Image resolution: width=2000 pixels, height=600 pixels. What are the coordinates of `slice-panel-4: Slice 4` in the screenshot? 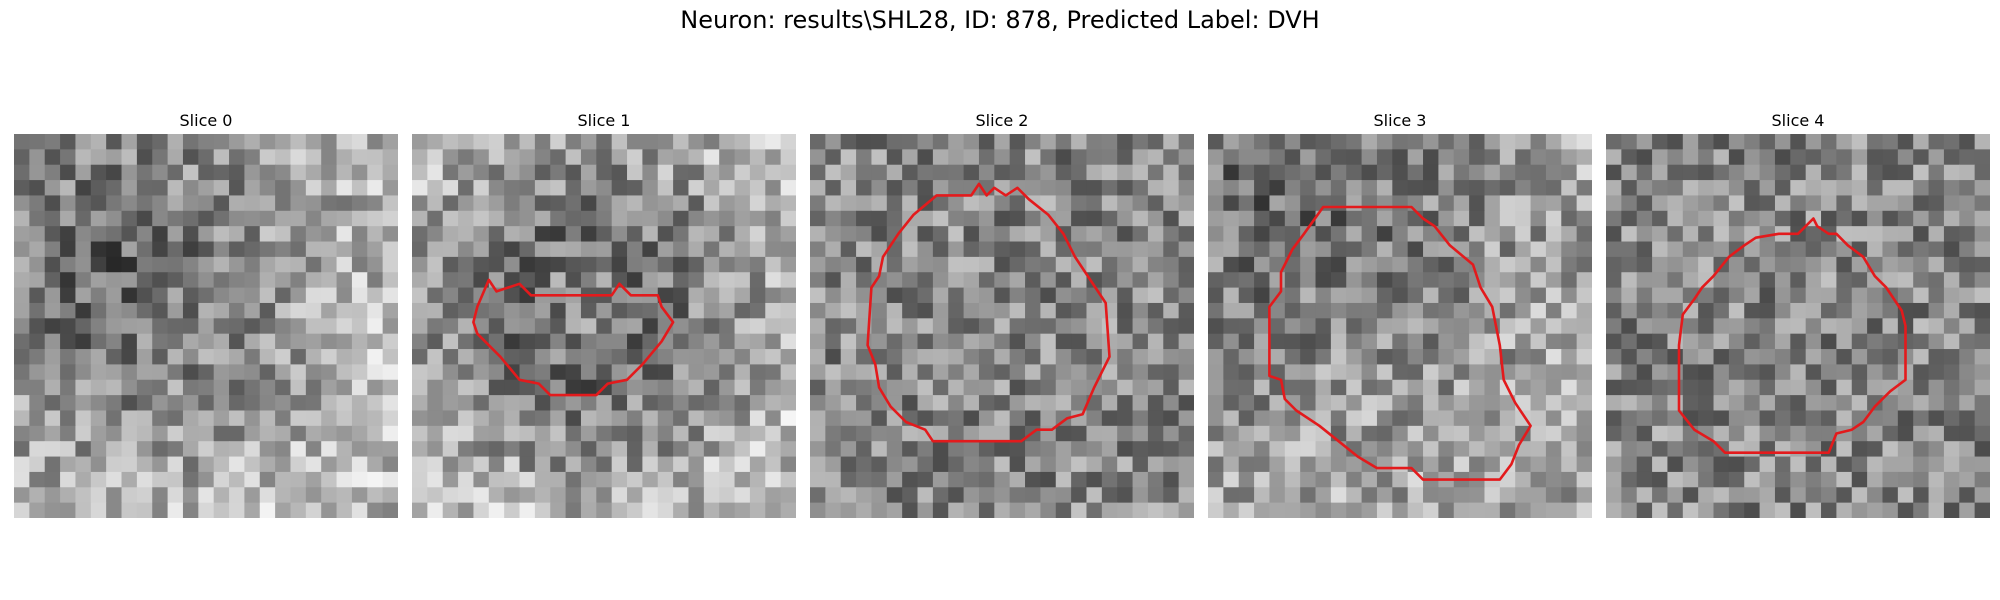 It's located at (1798, 313).